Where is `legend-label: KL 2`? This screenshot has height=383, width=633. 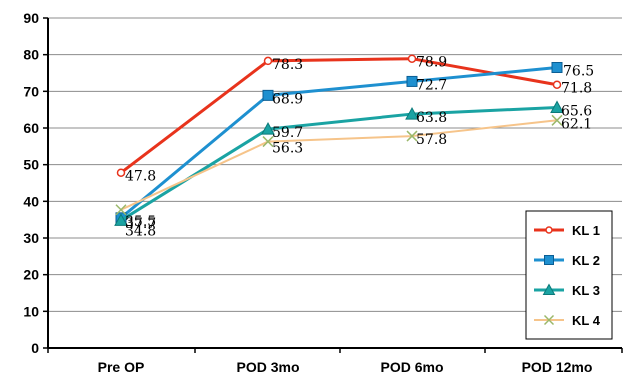
legend-label: KL 2 is located at coordinates (586, 260).